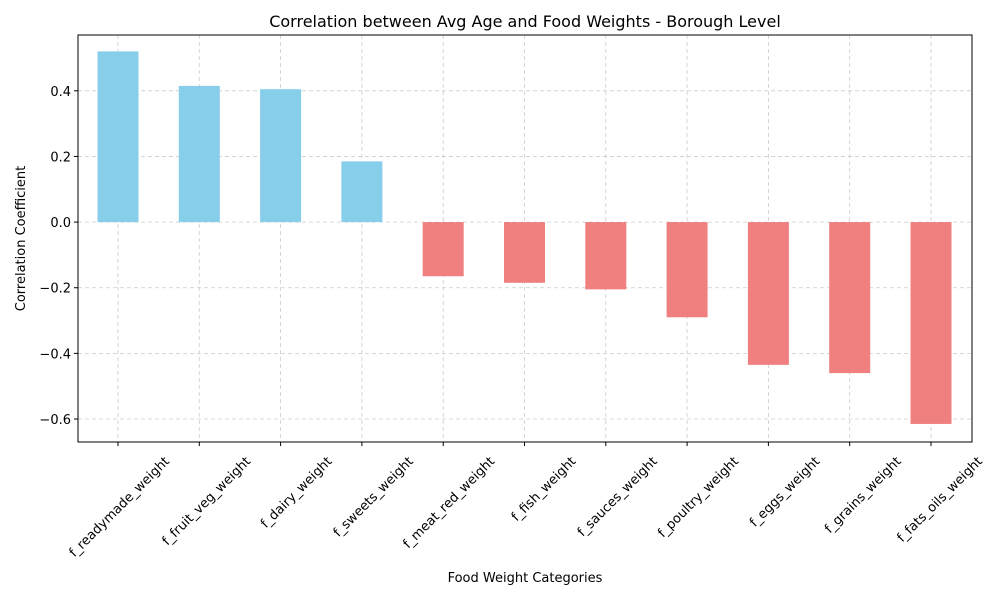  Describe the element at coordinates (207, 501) in the screenshot. I see `x-tick-label: f_fruit_veg_weight` at that location.